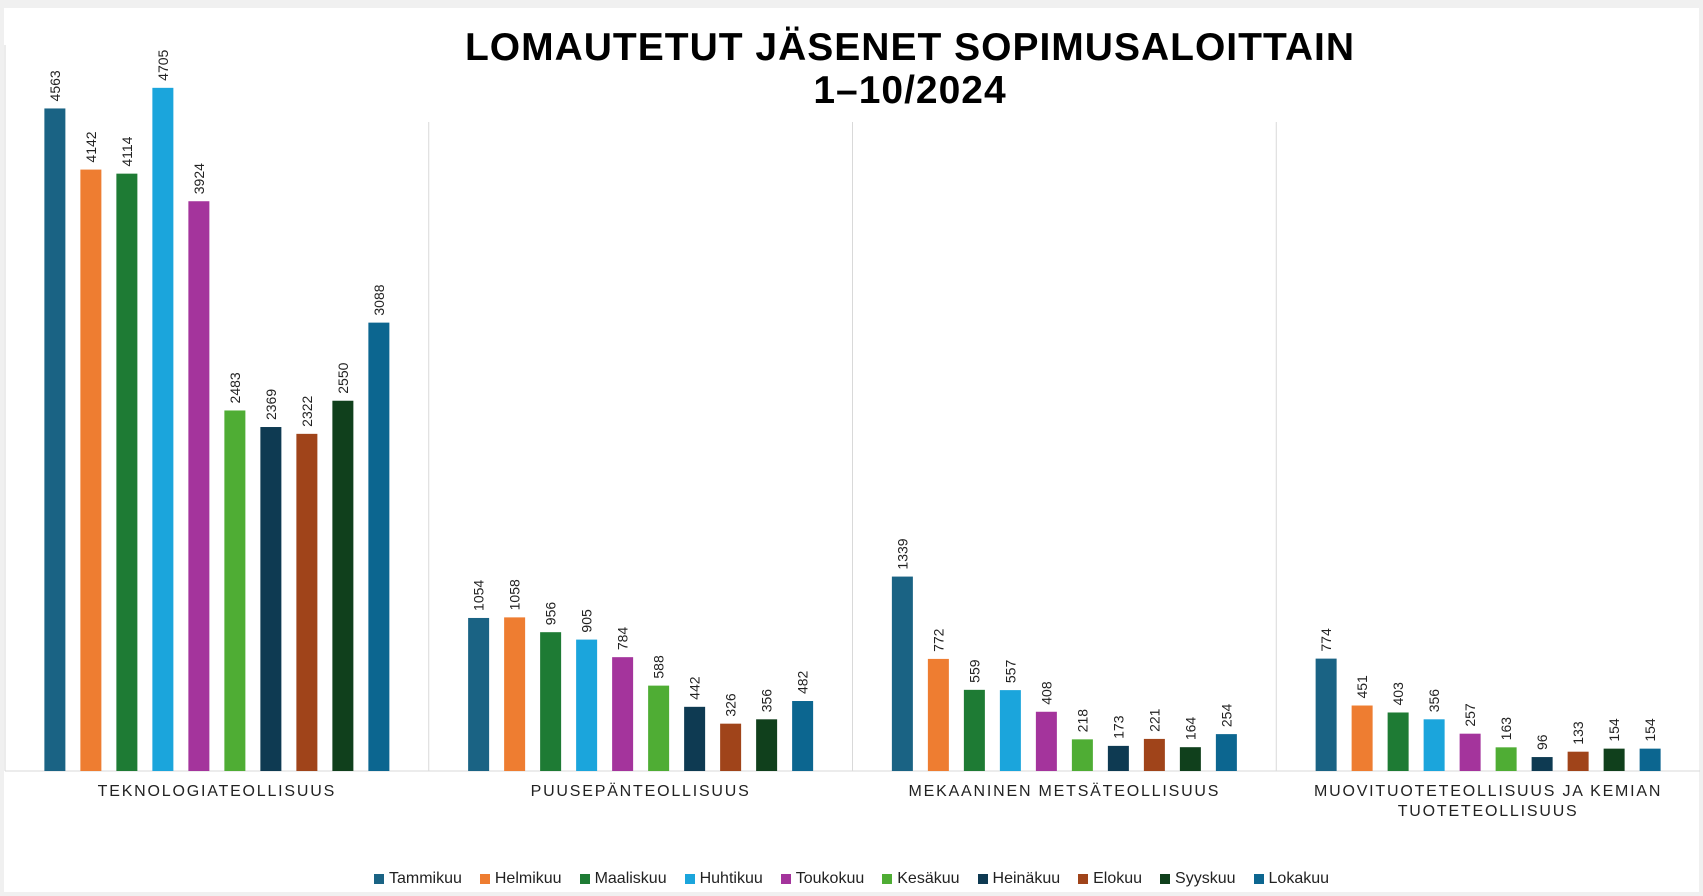 This screenshot has width=1703, height=896. What do you see at coordinates (1398, 694) in the screenshot?
I see `data-label: 403` at bounding box center [1398, 694].